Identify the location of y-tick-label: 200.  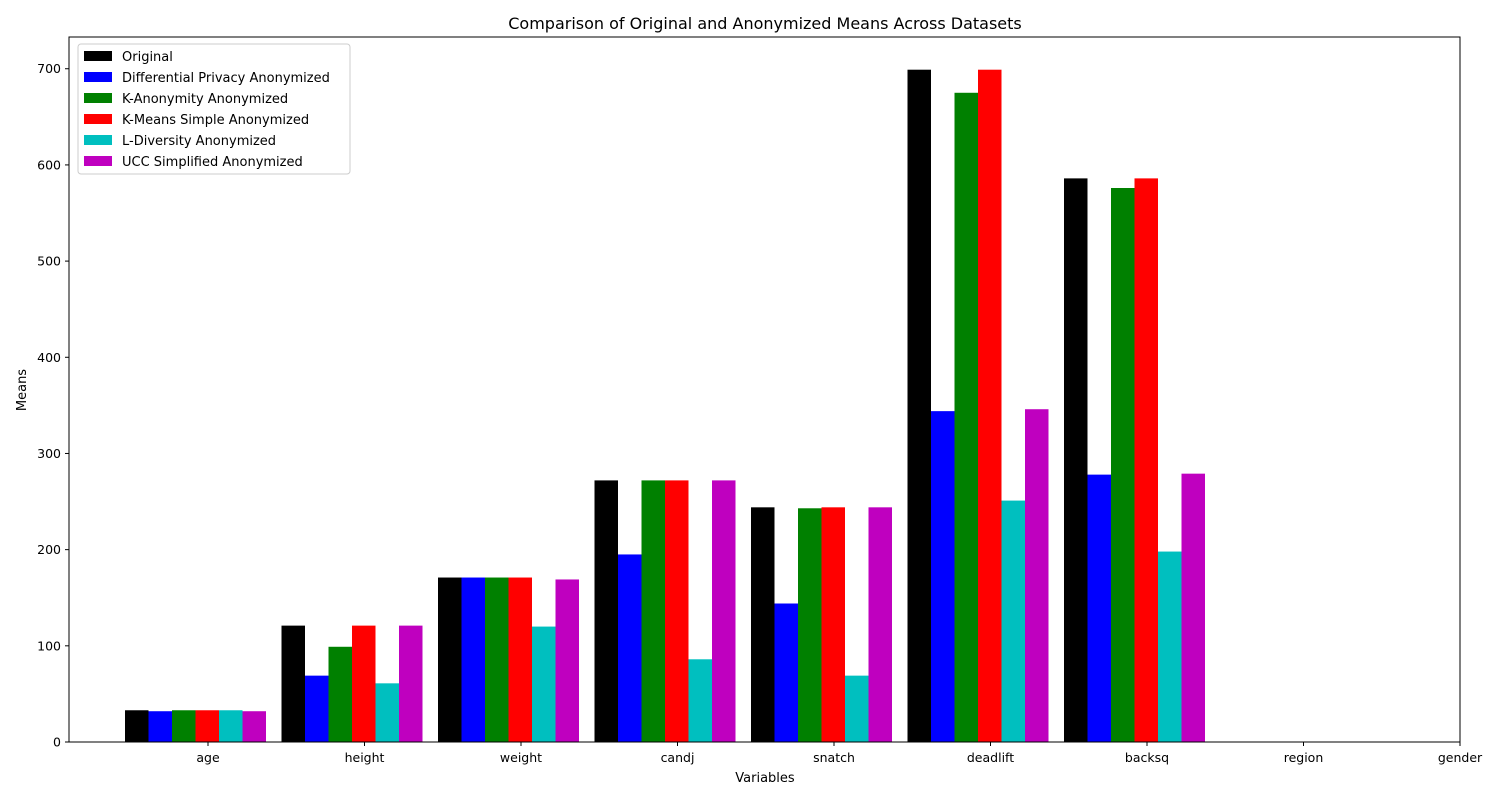
(49, 549).